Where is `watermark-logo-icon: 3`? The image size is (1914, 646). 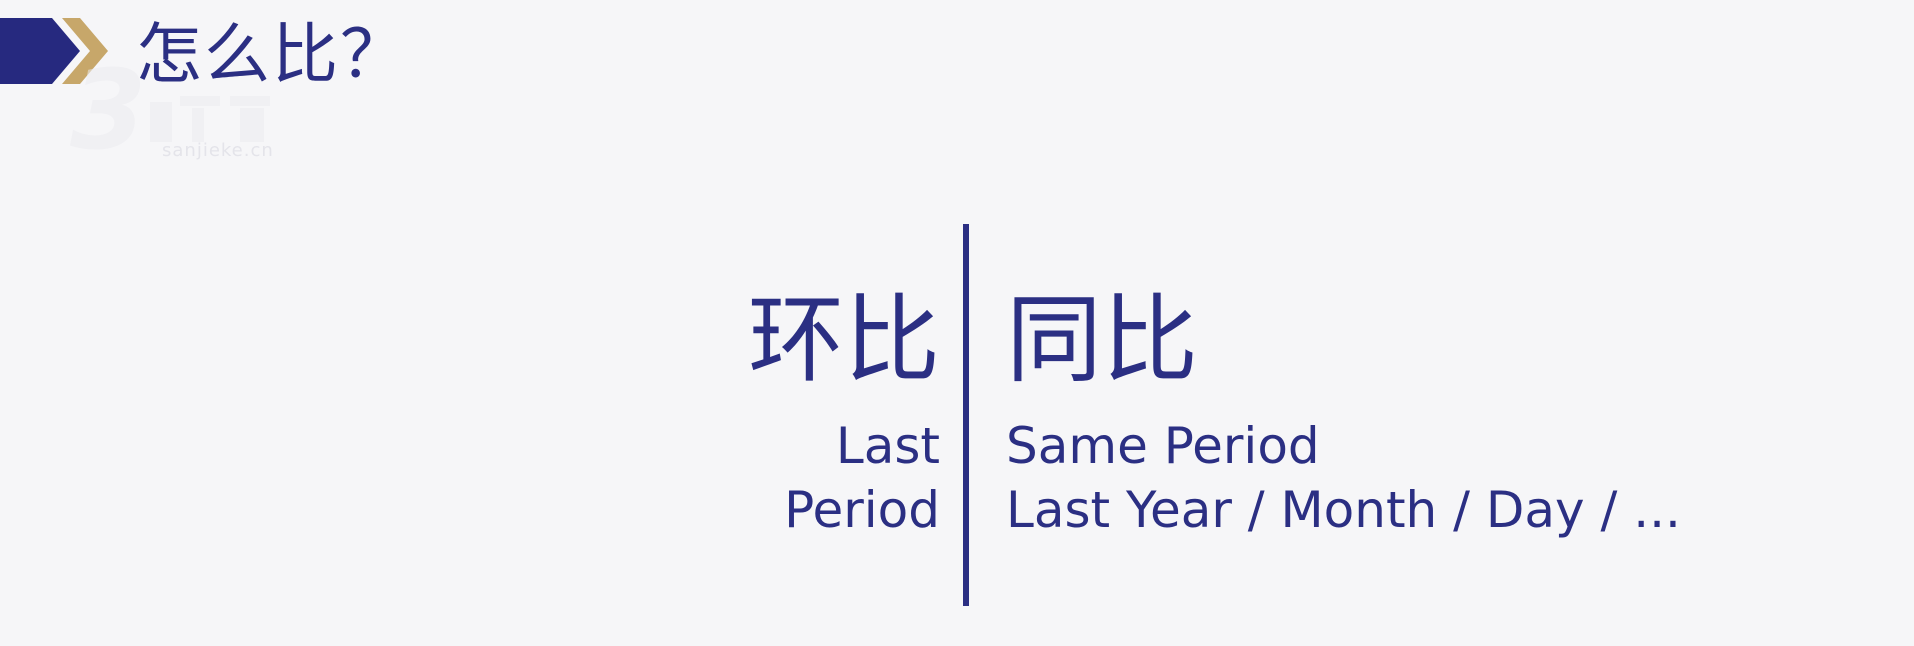
watermark-logo-icon: 3 is located at coordinates (170, 111).